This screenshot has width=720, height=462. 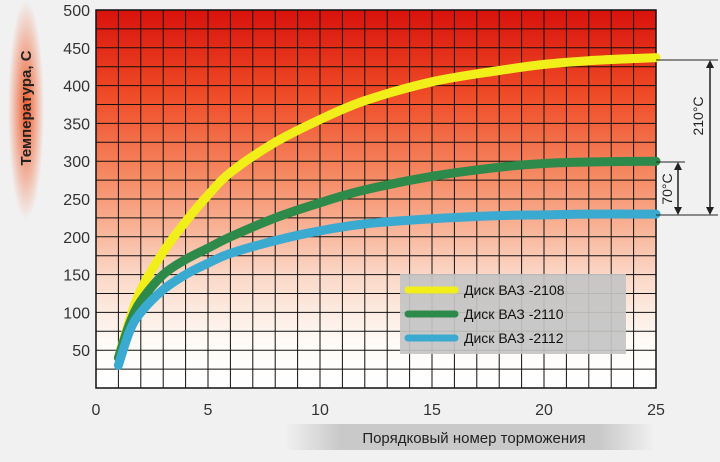 What do you see at coordinates (544, 410) in the screenshot?
I see `x-tick-label: 20` at bounding box center [544, 410].